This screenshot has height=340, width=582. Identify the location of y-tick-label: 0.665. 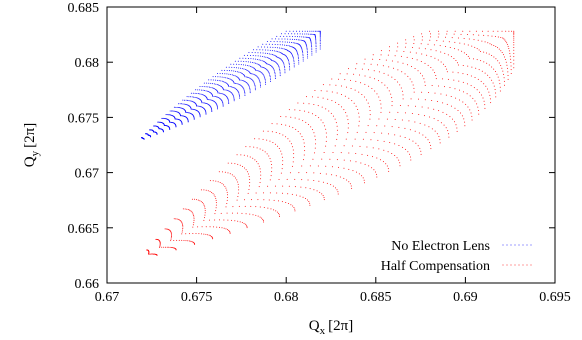
(84, 229).